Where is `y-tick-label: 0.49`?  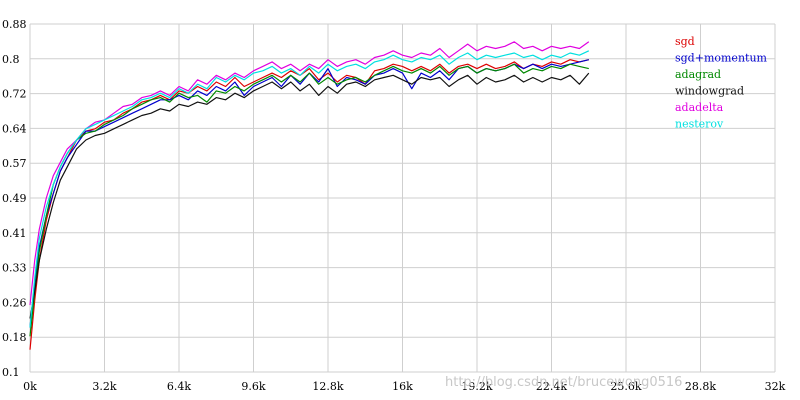
y-tick-label: 0.49 is located at coordinates (14, 198).